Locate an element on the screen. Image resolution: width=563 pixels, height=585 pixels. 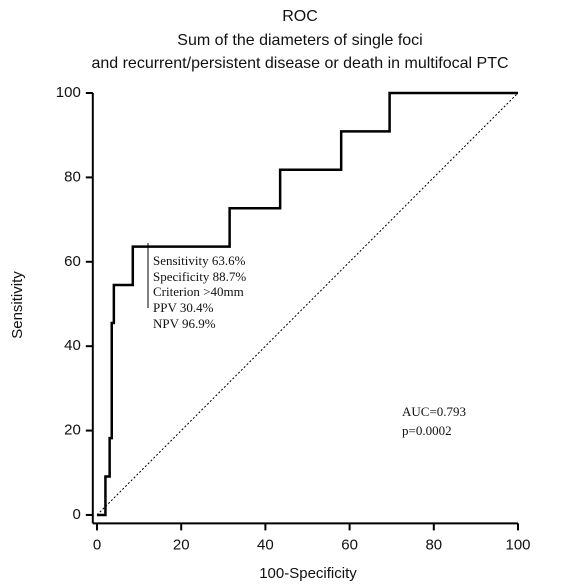
annotation: NPV 96.9% is located at coordinates (184, 323).